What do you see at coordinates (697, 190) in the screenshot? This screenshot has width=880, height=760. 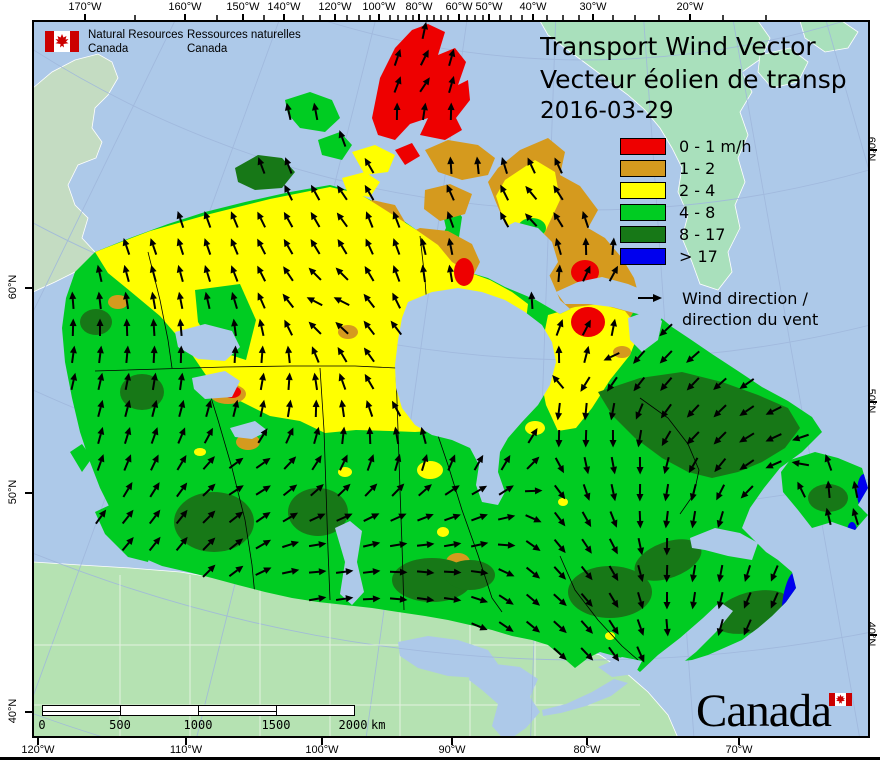 I see `legend-label: 2 - 4` at bounding box center [697, 190].